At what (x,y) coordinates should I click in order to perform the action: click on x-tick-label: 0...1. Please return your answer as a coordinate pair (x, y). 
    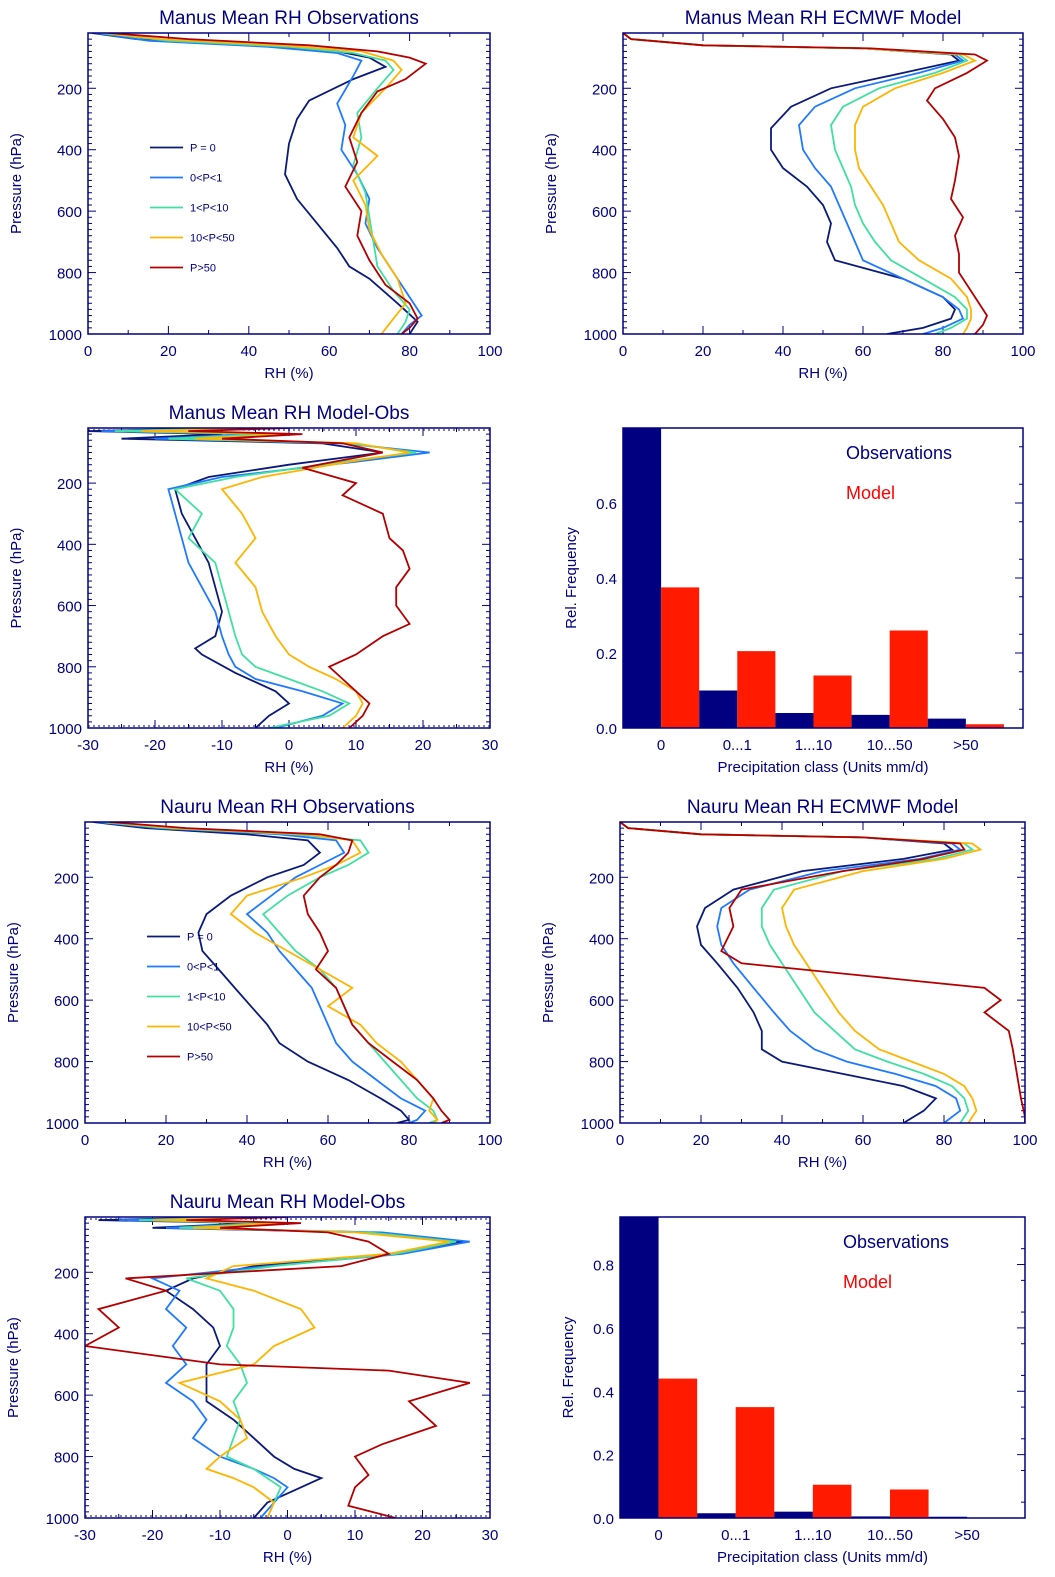
    Looking at the image, I should click on (735, 1535).